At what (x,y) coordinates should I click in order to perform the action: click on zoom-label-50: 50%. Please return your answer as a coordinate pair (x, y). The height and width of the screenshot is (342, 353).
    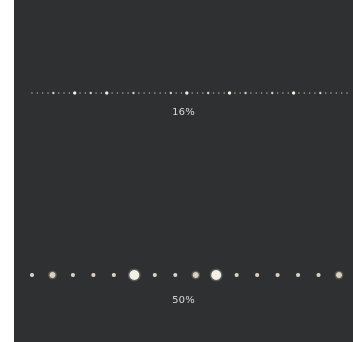
    Looking at the image, I should click on (183, 300).